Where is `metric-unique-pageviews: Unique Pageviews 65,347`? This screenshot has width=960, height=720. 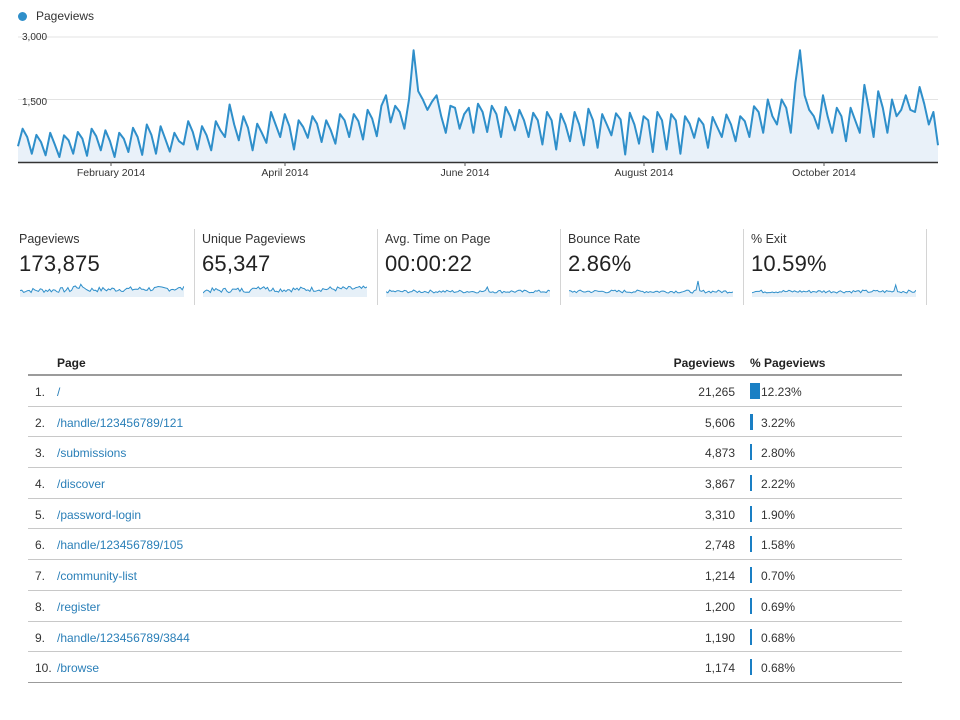
metric-unique-pageviews: Unique Pageviews 65,347 is located at coordinates (286, 267).